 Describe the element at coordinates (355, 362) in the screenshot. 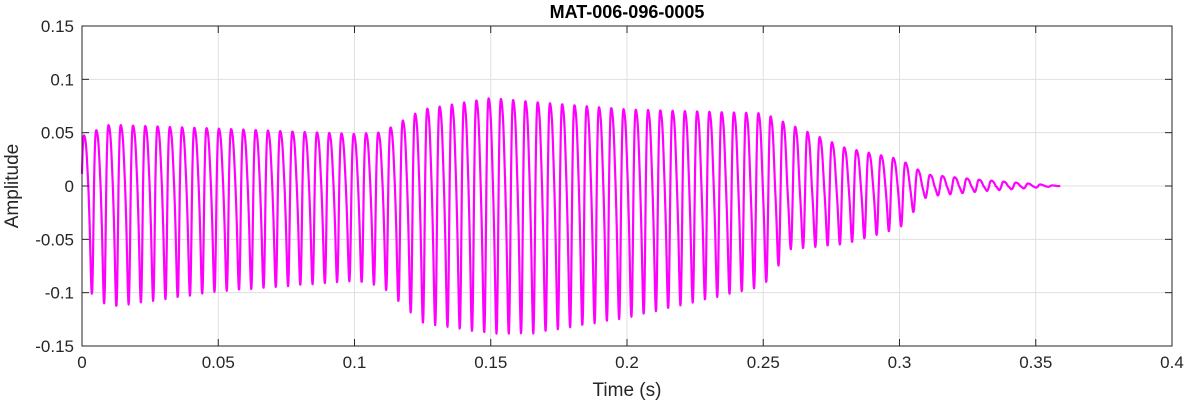

I see `x-tick-label: 0.1` at that location.